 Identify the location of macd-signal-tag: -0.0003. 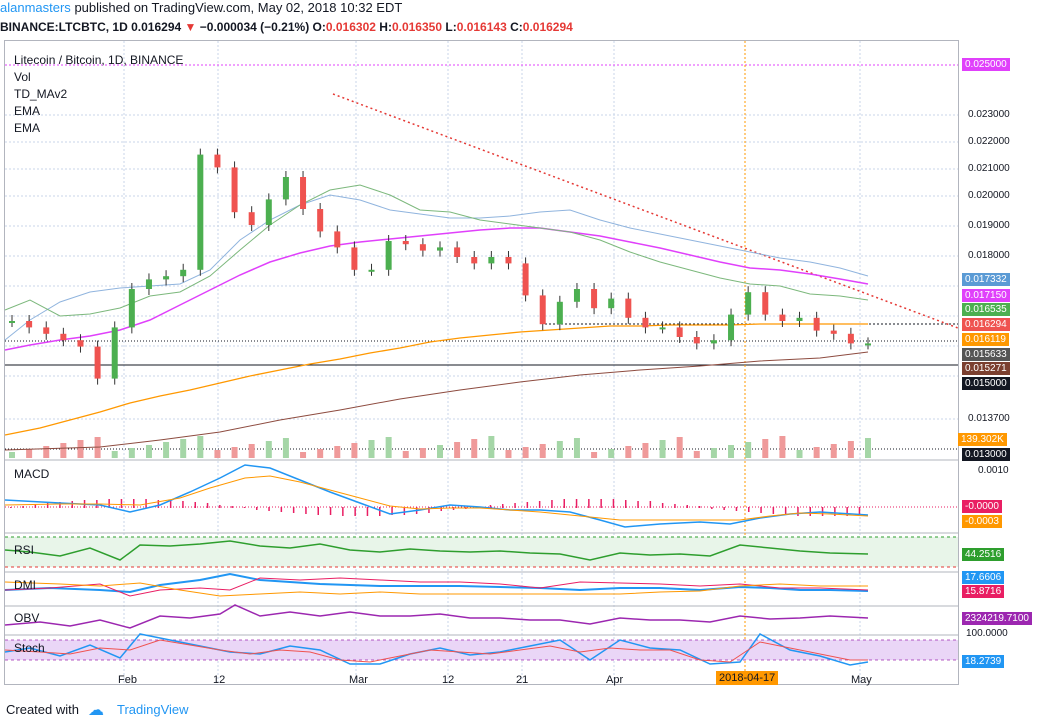
(982, 521).